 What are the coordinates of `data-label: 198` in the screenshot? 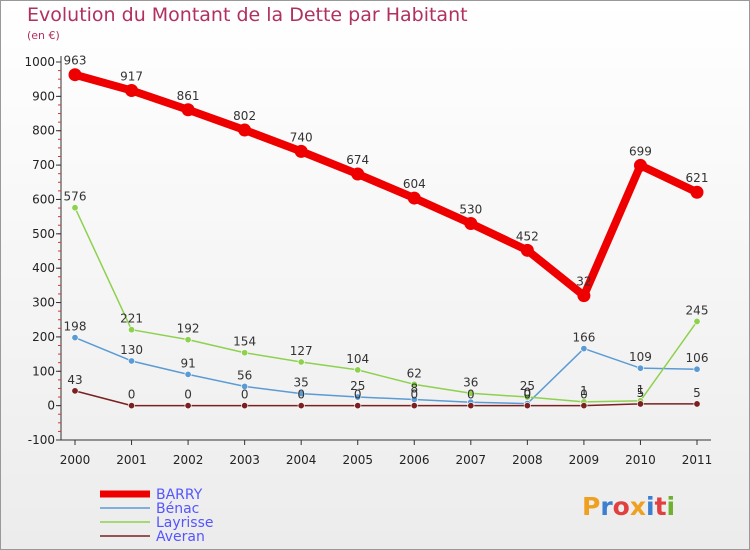 It's located at (75, 327).